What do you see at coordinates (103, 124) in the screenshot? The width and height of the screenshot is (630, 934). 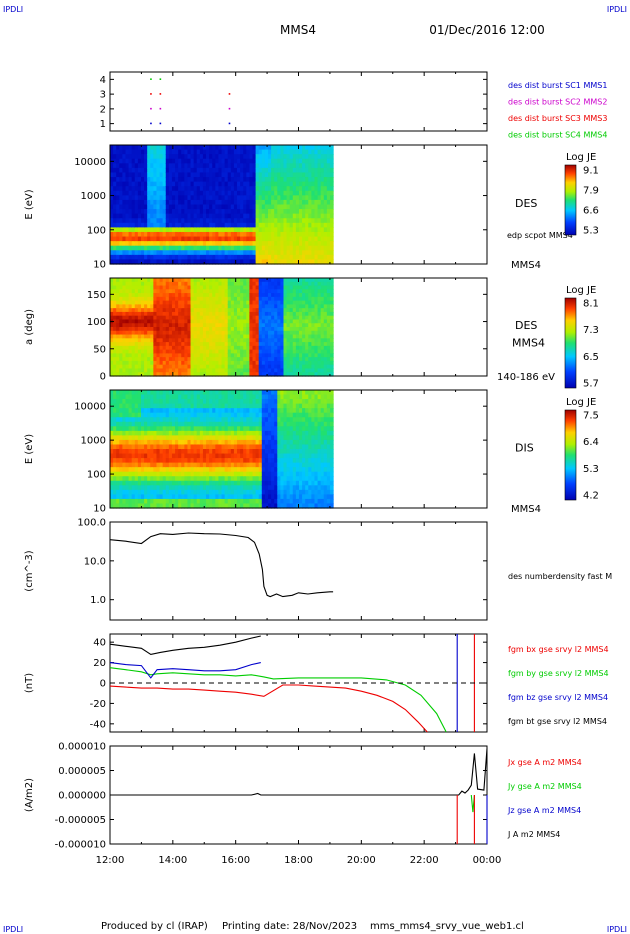 I see `y-tick-label: 1` at bounding box center [103, 124].